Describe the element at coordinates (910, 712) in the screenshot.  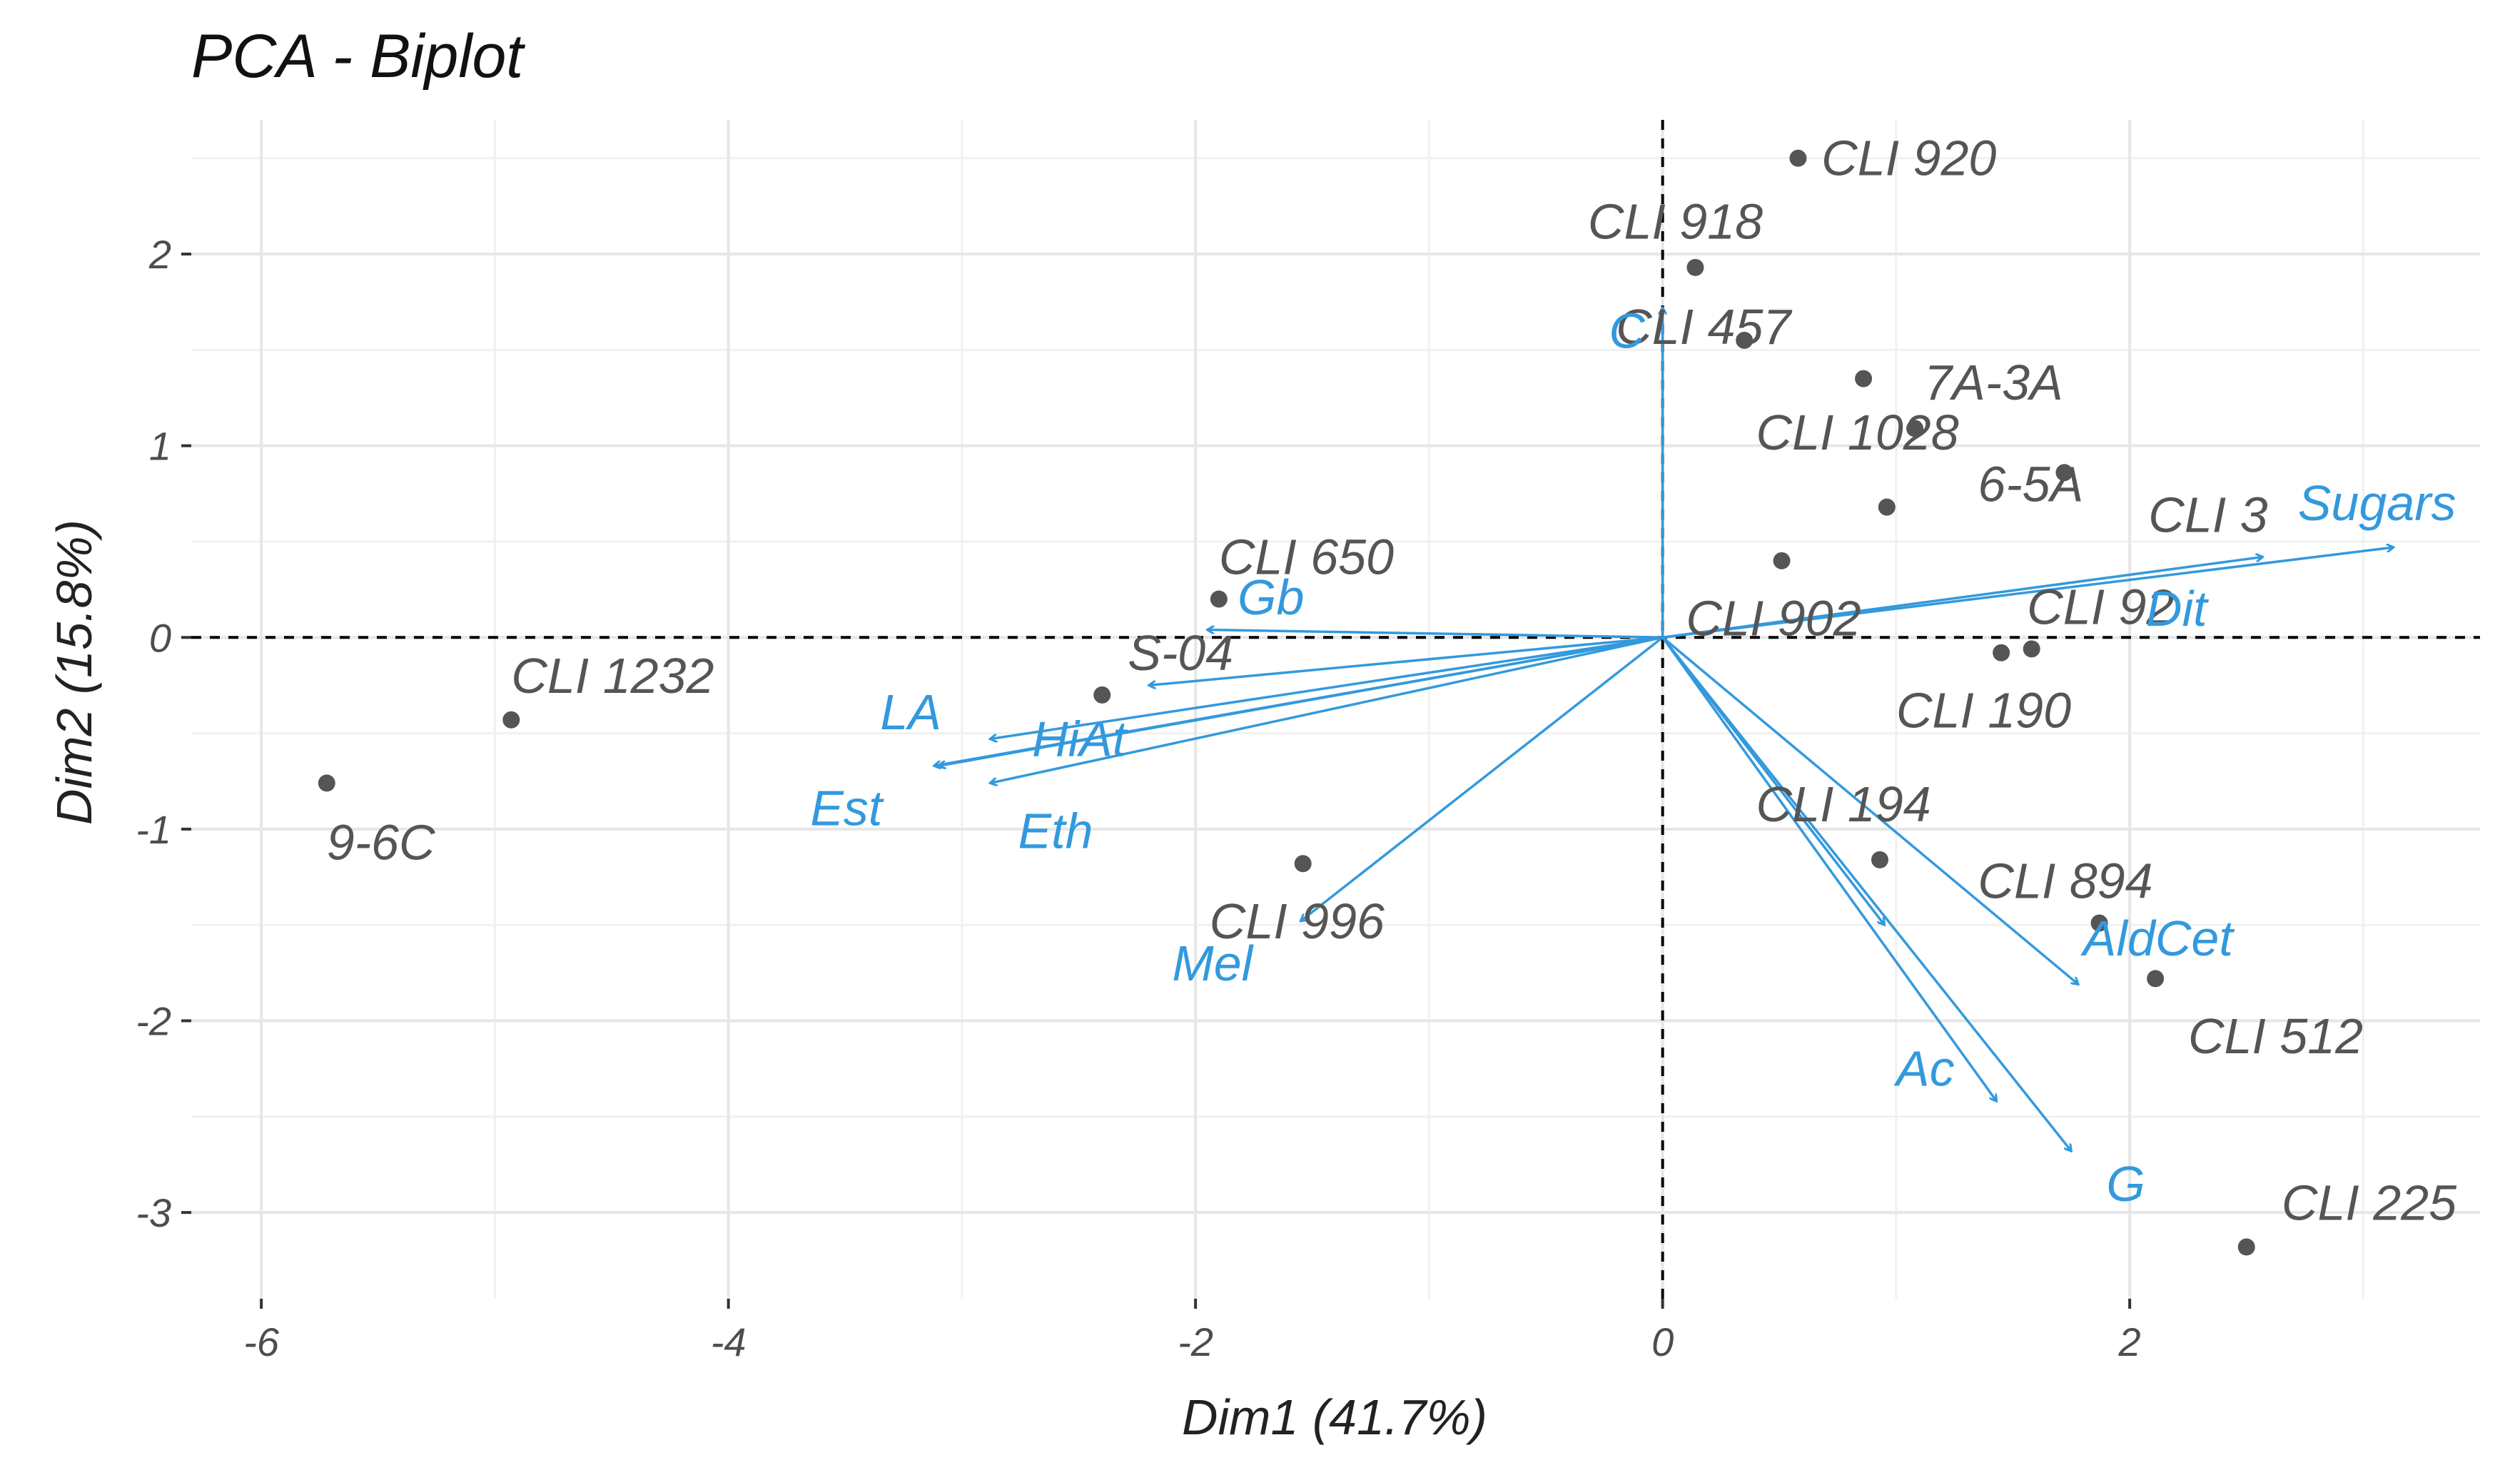
I see `variable-label: LA` at that location.